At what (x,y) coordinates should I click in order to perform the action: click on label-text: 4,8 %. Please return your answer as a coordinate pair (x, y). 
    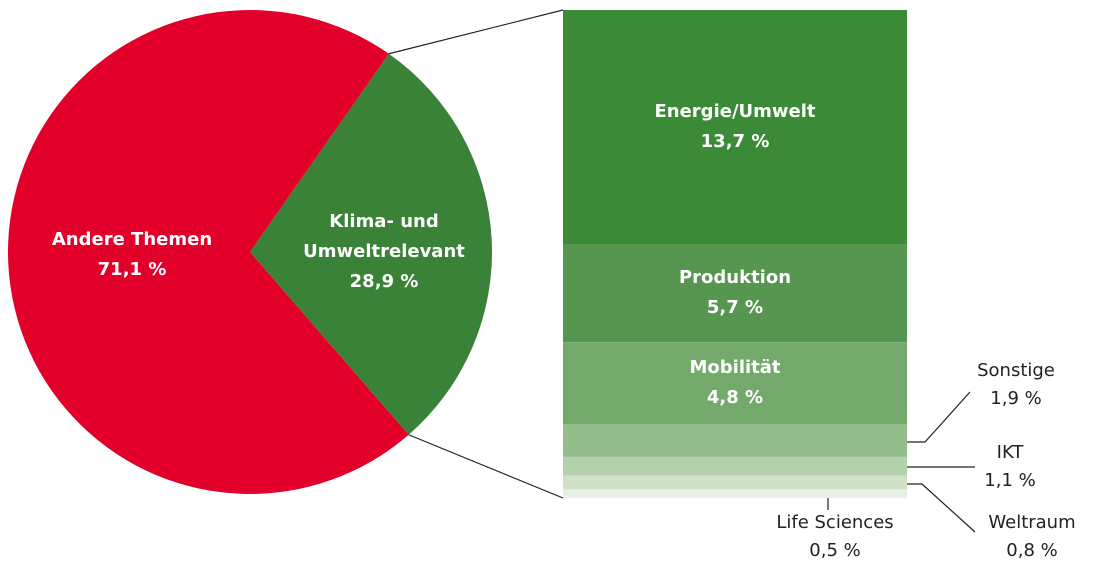
    Looking at the image, I should click on (735, 398).